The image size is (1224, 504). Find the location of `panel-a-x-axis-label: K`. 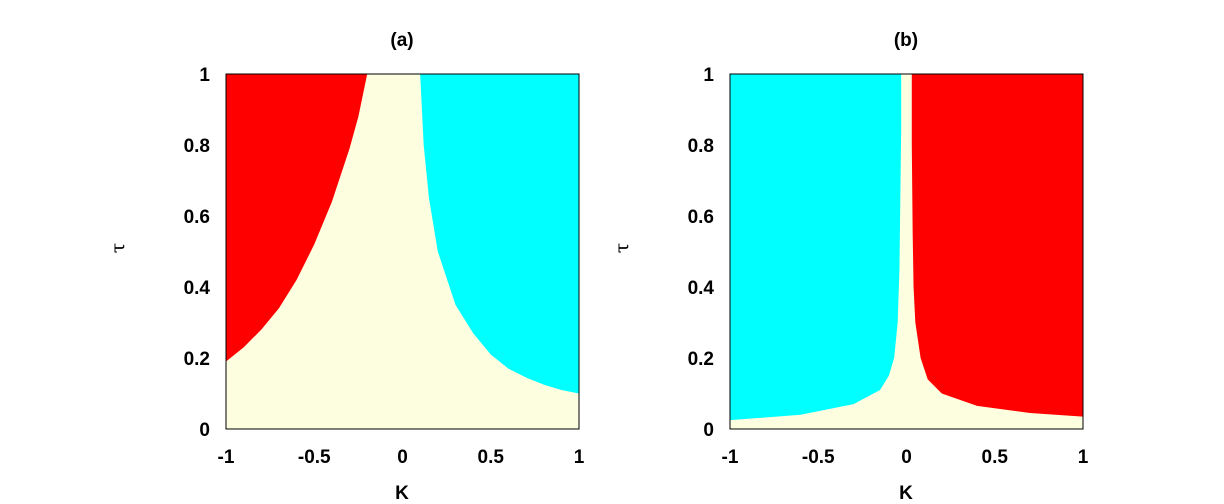

panel-a-x-axis-label: K is located at coordinates (402, 493).